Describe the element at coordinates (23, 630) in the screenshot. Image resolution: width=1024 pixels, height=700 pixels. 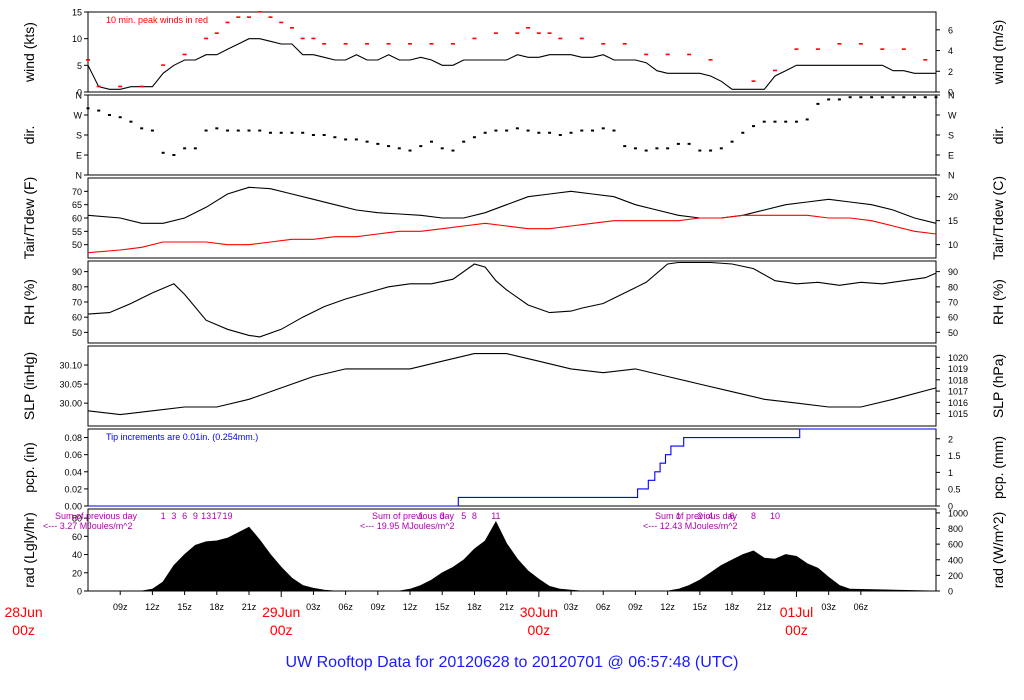
I see `day-sub-label: 00z` at that location.